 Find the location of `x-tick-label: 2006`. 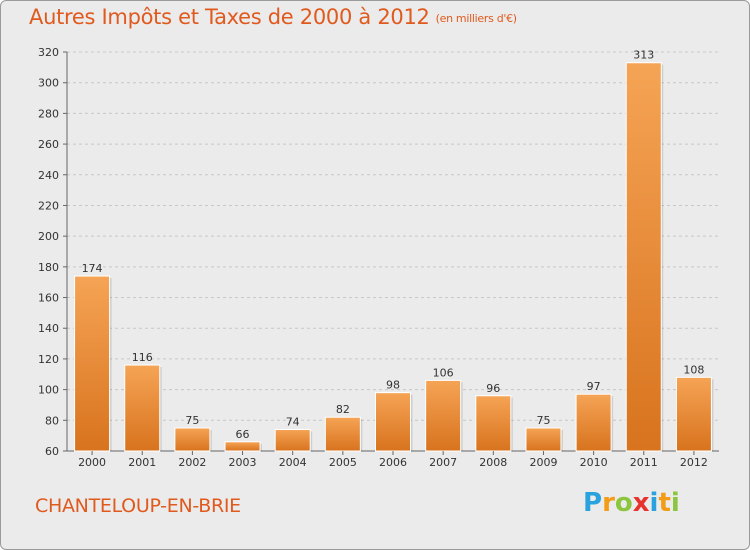

x-tick-label: 2006 is located at coordinates (393, 462).